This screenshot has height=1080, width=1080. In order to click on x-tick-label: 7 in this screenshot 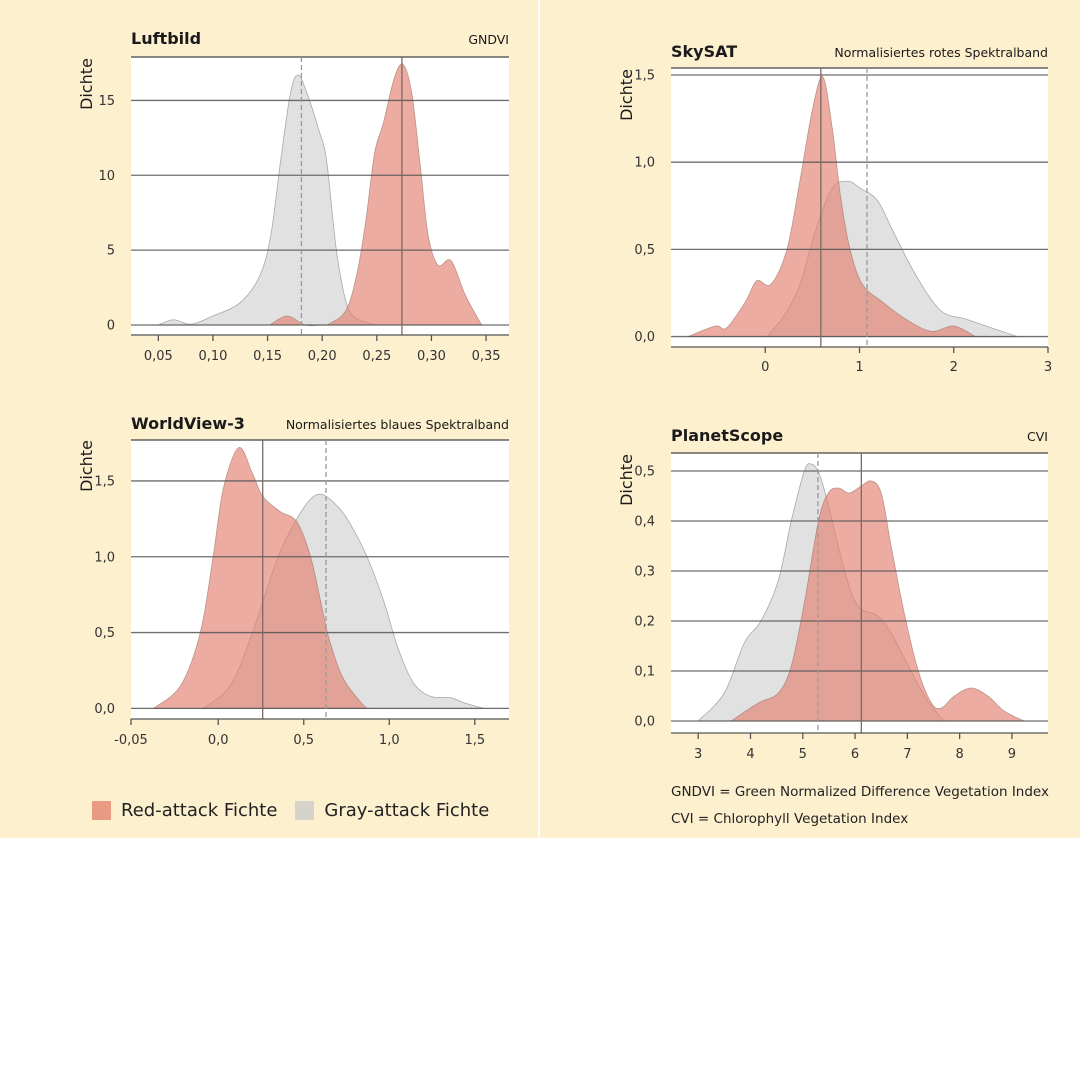, I will do `click(907, 754)`.